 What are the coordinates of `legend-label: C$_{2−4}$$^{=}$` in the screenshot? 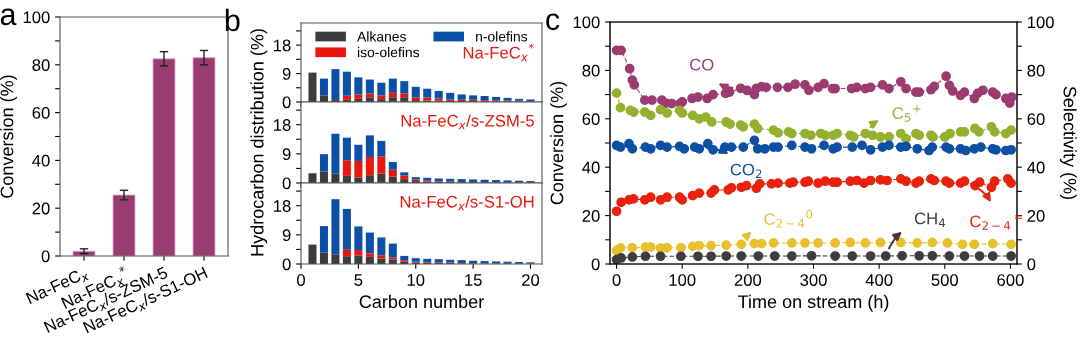 It's located at (996, 222).